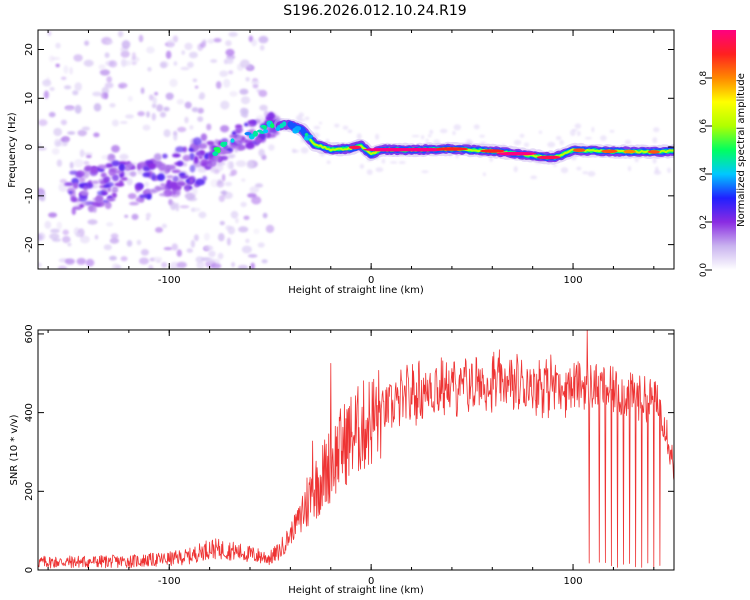 The image size is (750, 600). I want to click on colorbar-tick-label: 0.2, so click(704, 222).